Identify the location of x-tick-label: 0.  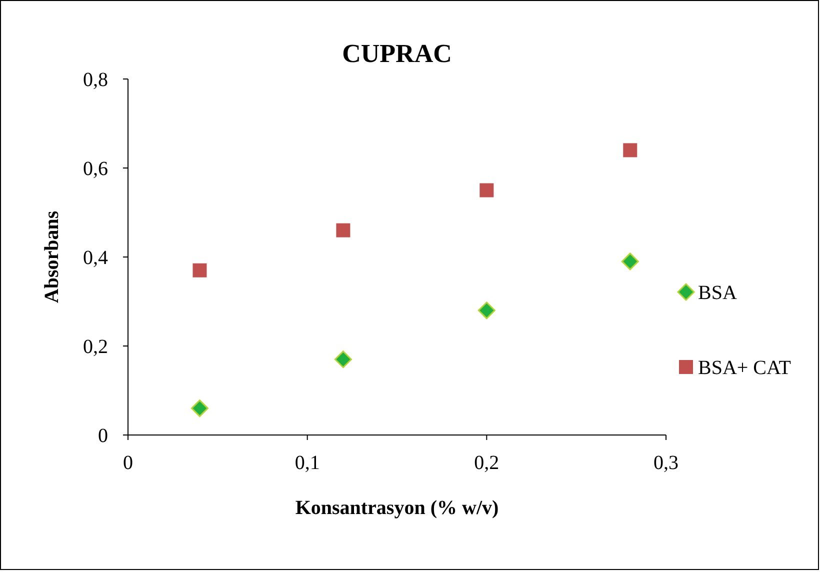
(128, 463).